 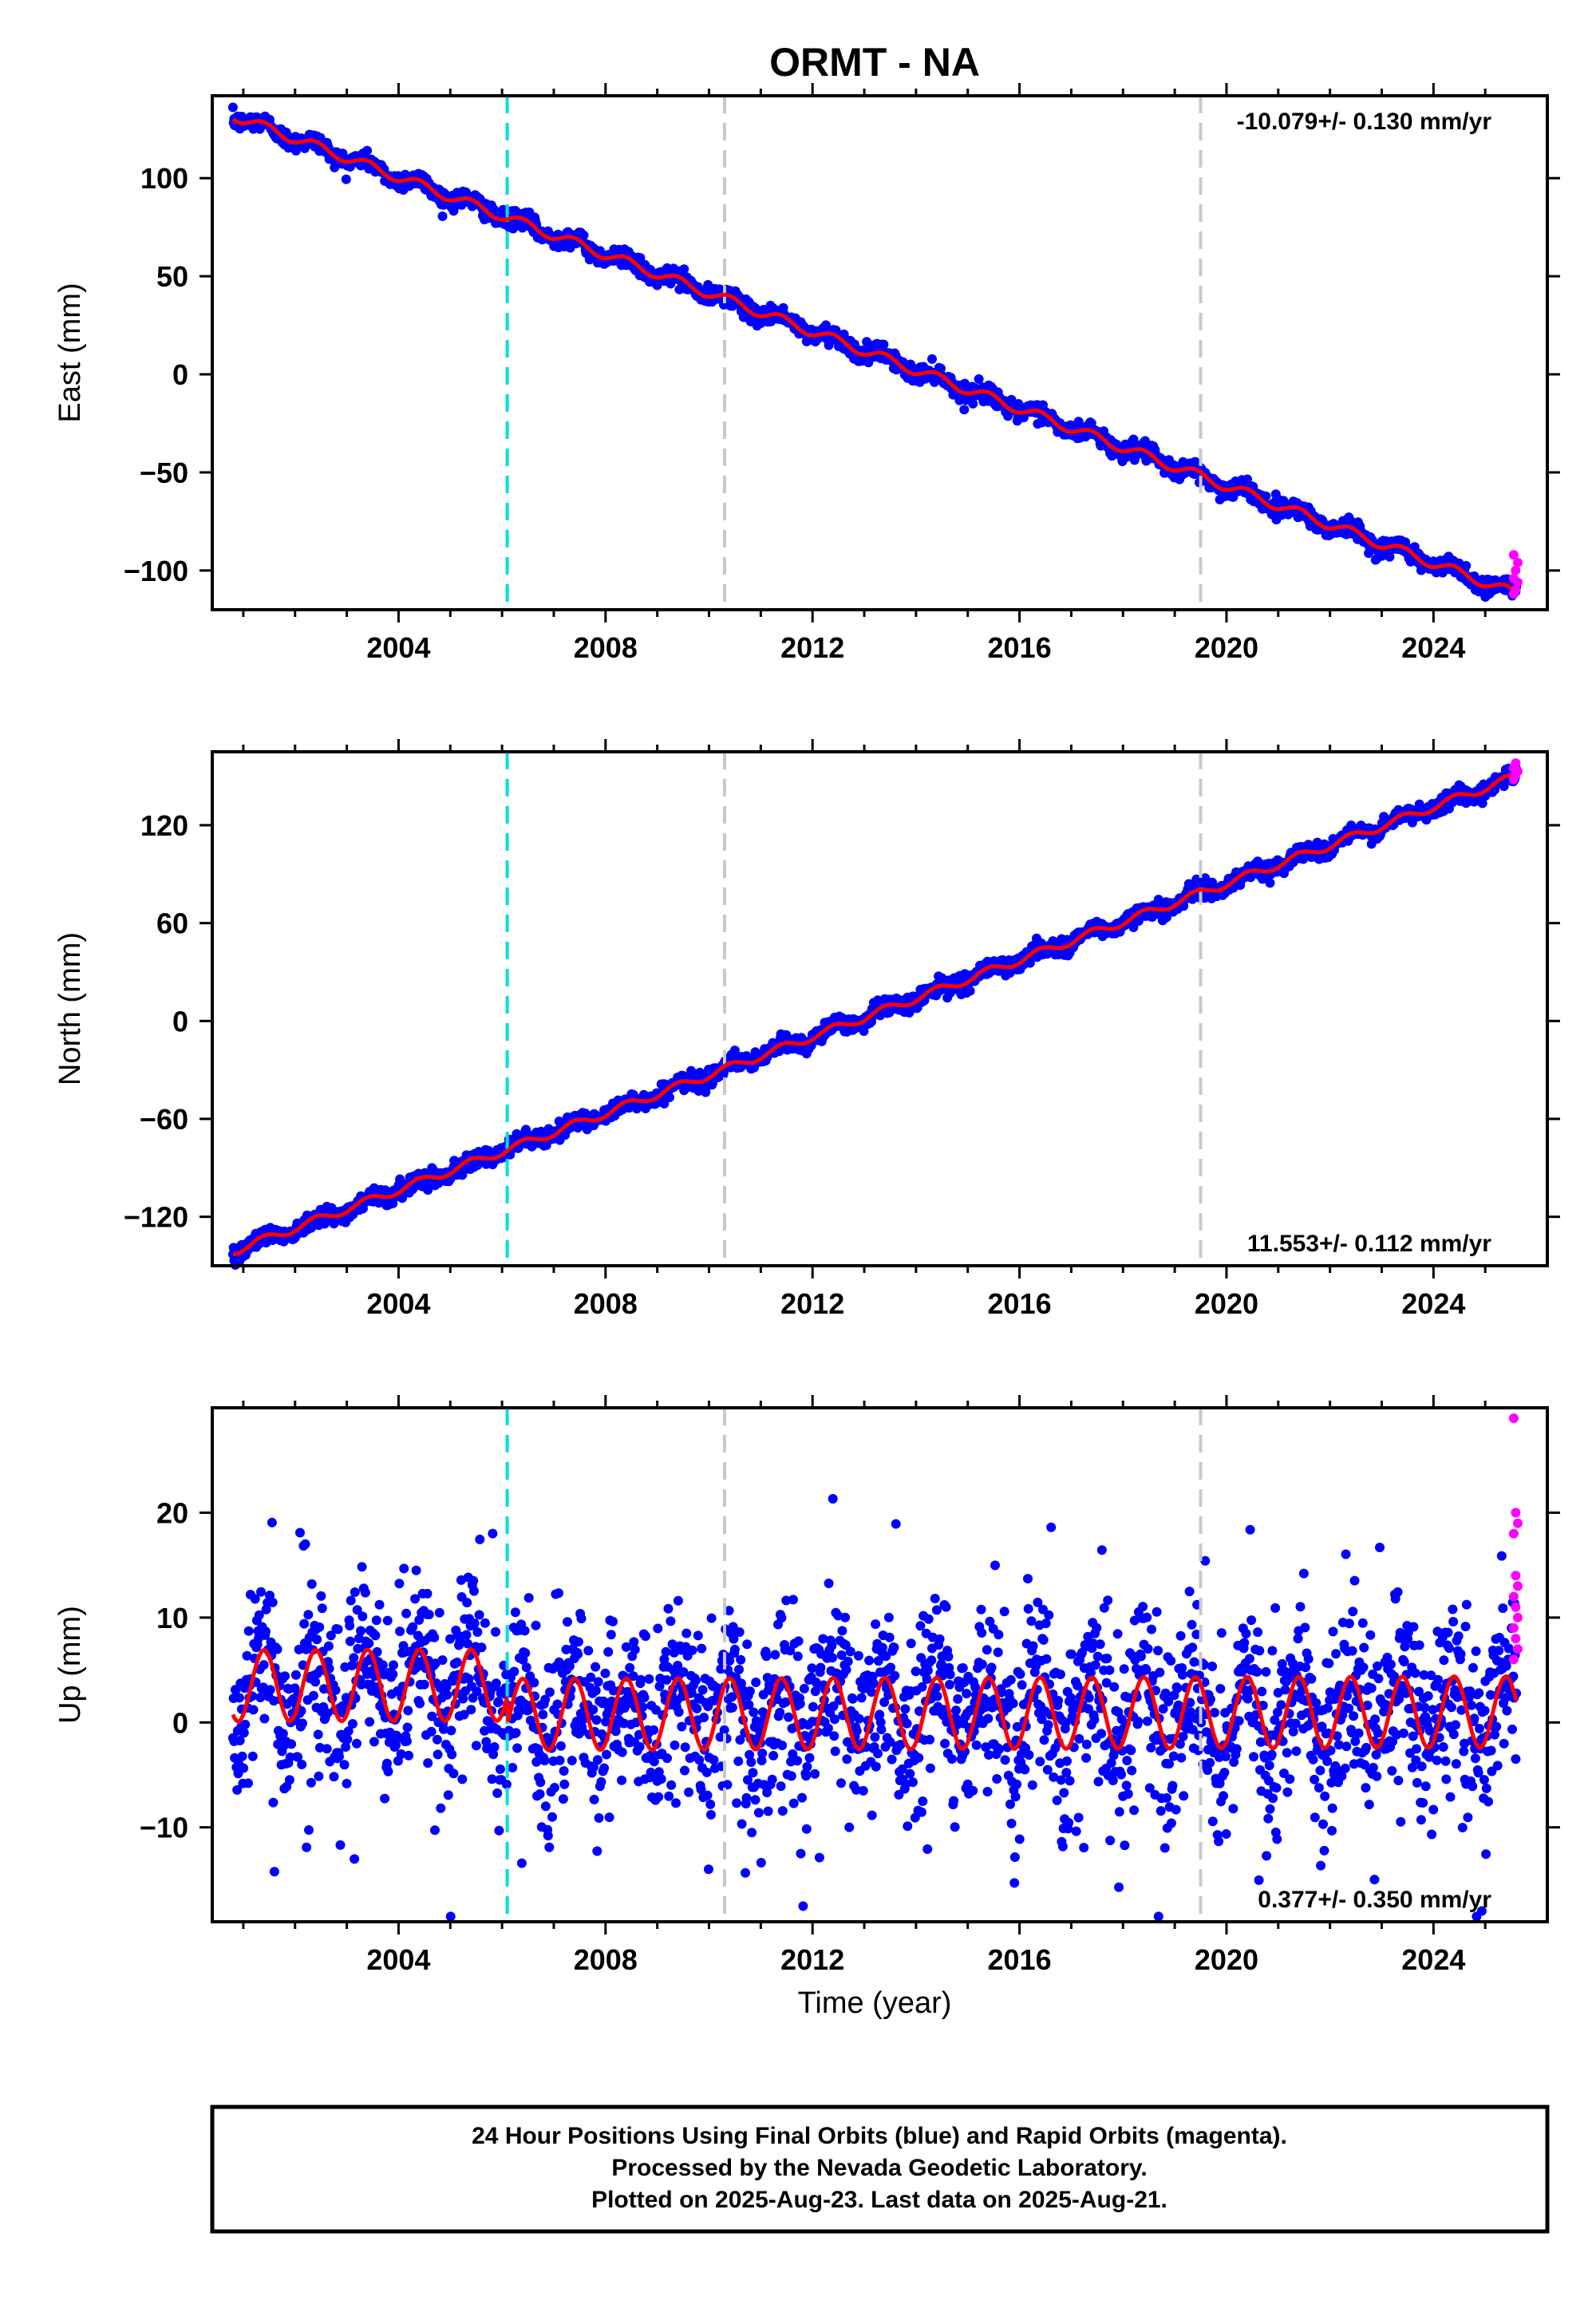 What do you see at coordinates (606, 1303) in the screenshot?
I see `panel-north-x-tick-label: 2008` at bounding box center [606, 1303].